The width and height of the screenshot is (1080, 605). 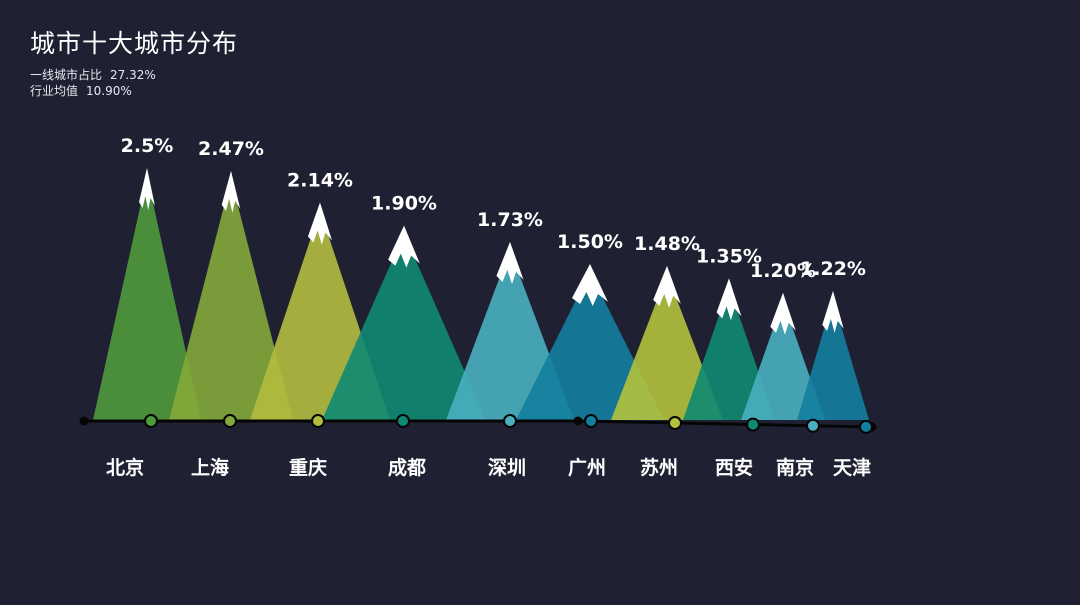 I want to click on category-label: 苏州, so click(x=659, y=467).